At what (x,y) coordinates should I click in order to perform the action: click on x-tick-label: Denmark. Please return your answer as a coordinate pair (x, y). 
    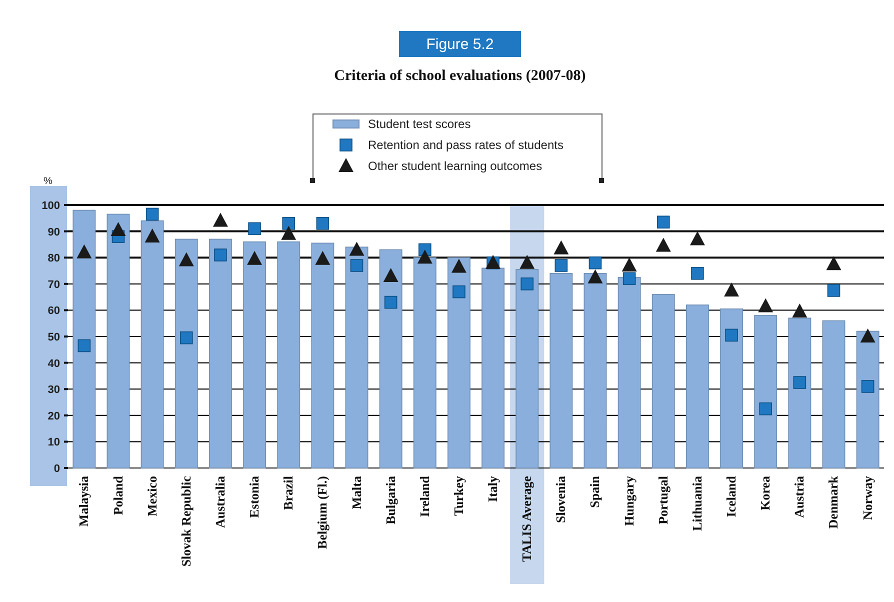
    Looking at the image, I should click on (833, 502).